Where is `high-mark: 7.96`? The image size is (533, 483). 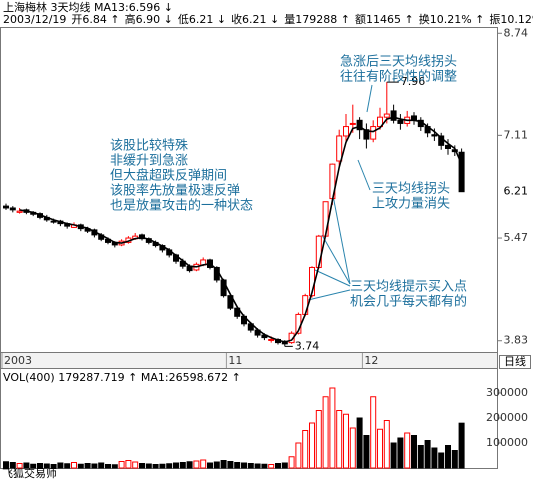 high-mark: 7.96 is located at coordinates (413, 81).